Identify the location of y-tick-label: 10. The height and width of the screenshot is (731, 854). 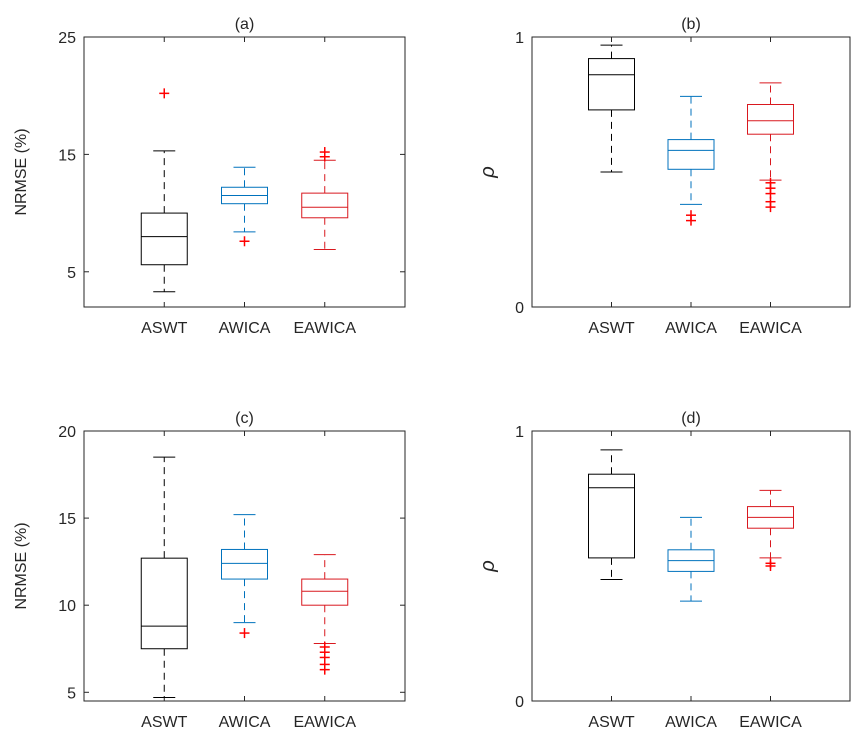
(67, 606).